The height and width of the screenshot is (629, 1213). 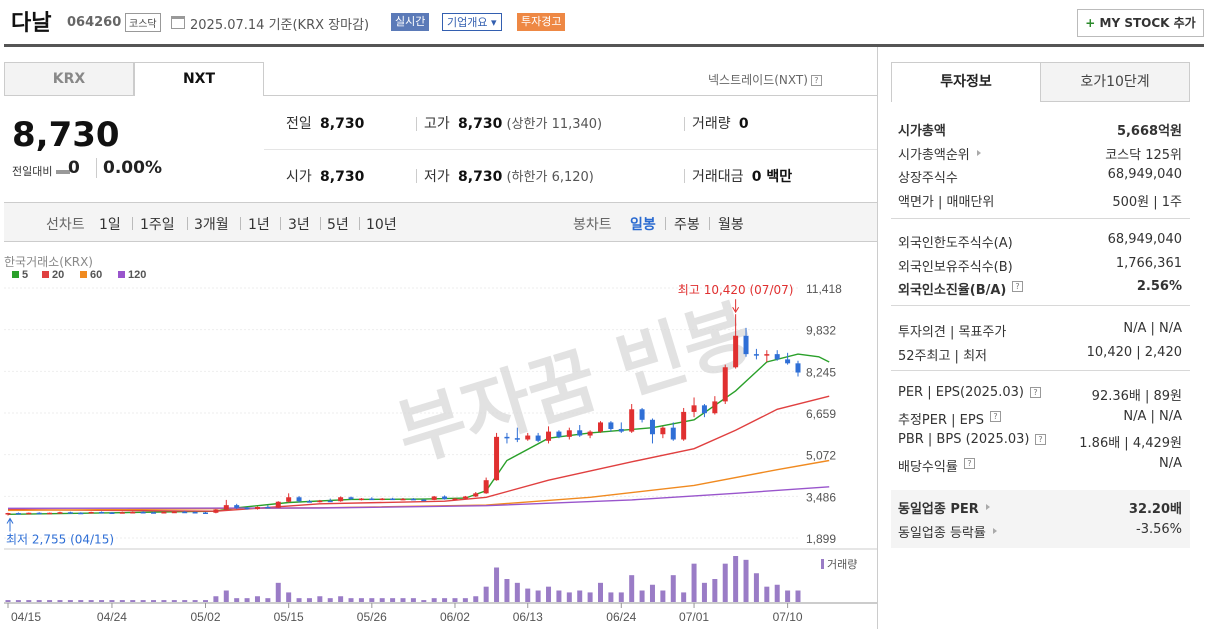 What do you see at coordinates (1140, 23) in the screenshot?
I see `add-my-stock-button: + MY STOCK 추가` at bounding box center [1140, 23].